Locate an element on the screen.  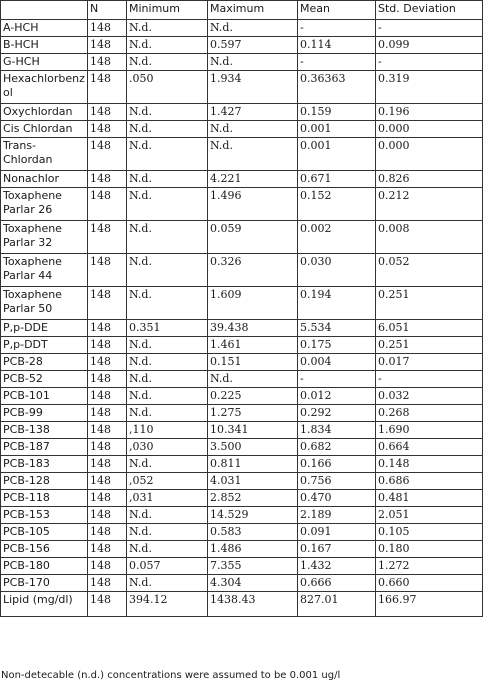
cell-mean: 0.001 is located at coordinates (336, 154).